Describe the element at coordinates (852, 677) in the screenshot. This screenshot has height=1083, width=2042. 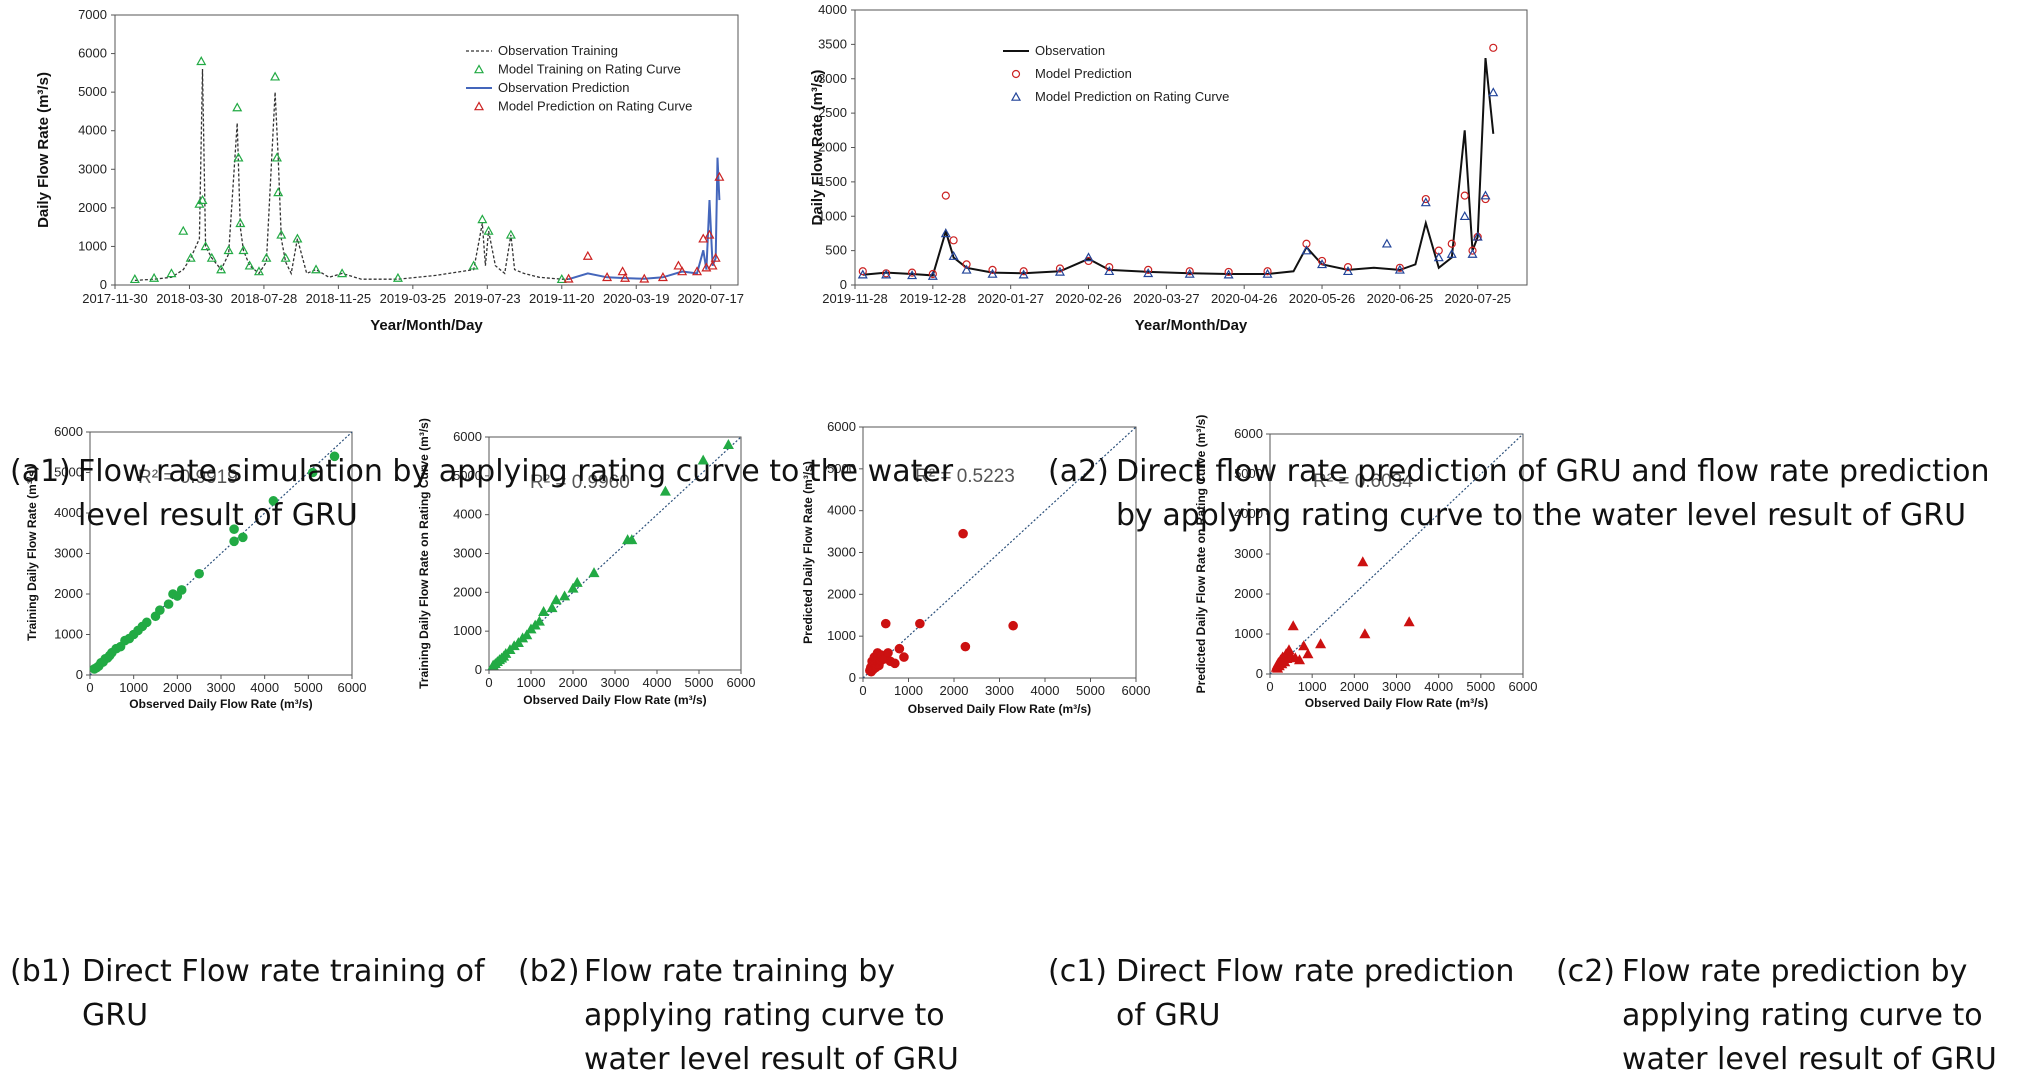
I see `c1-ytick-label: 0` at that location.